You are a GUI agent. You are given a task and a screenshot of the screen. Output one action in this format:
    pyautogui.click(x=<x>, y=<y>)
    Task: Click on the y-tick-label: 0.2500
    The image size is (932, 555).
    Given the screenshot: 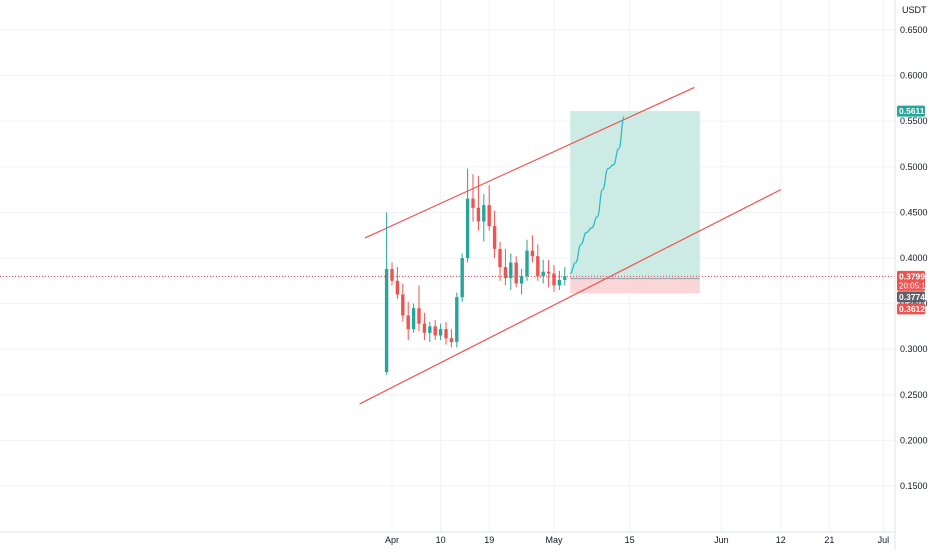 What is the action you would take?
    pyautogui.click(x=914, y=395)
    